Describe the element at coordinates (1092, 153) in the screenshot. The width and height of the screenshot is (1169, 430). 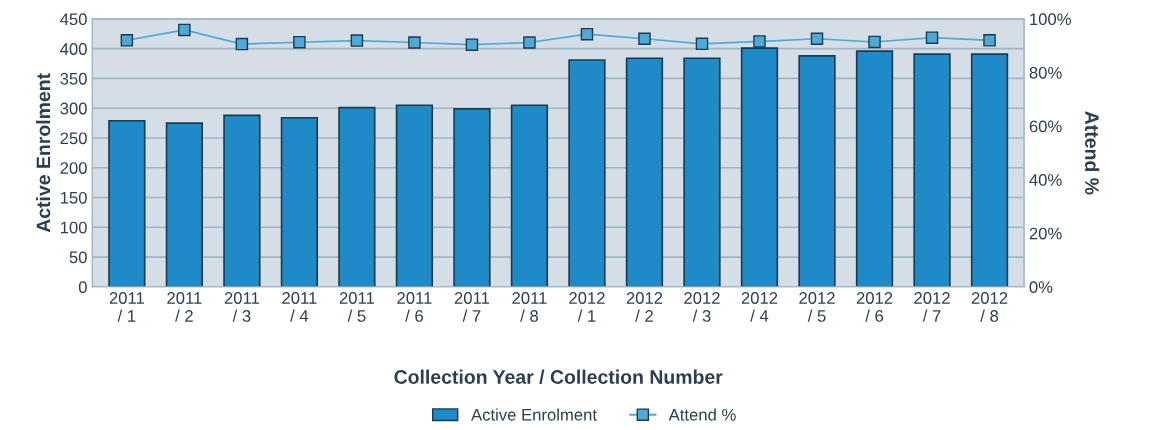
I see `y2-axis-title: Attend %` at that location.